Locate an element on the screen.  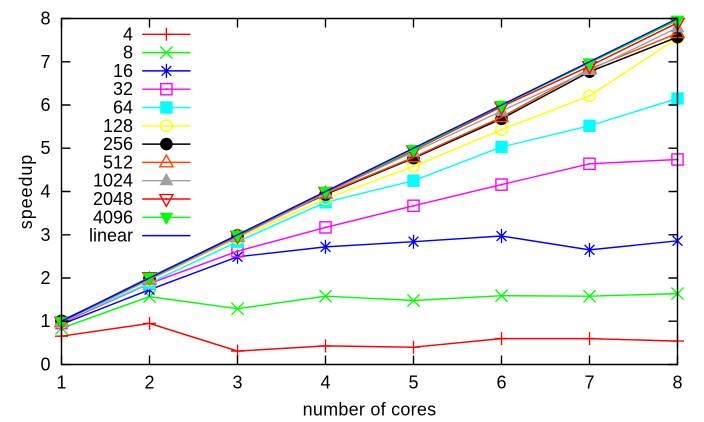
svg-text: 32 is located at coordinates (123, 89).